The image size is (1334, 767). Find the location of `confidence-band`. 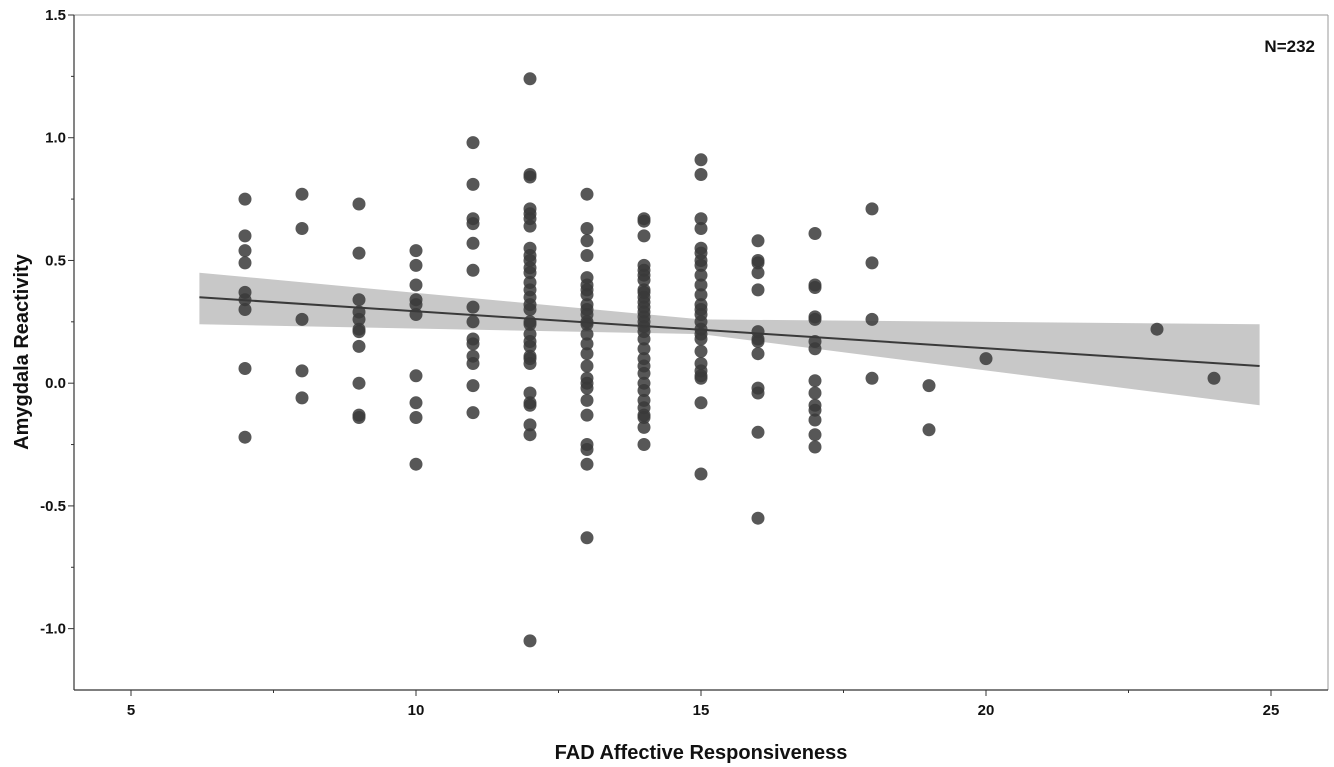

confidence-band is located at coordinates (729, 339).